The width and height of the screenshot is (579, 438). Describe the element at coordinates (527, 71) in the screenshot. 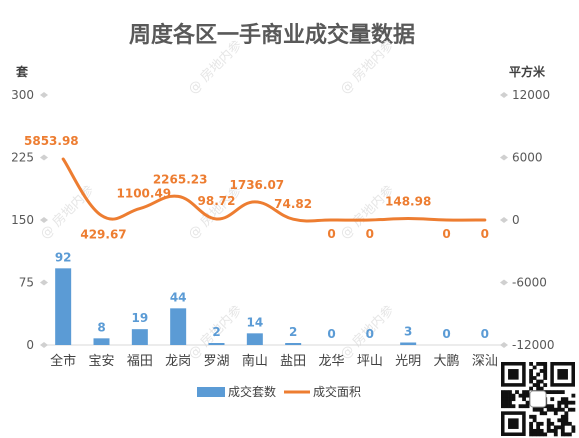

I see `right-axis-unit: 平方米` at that location.